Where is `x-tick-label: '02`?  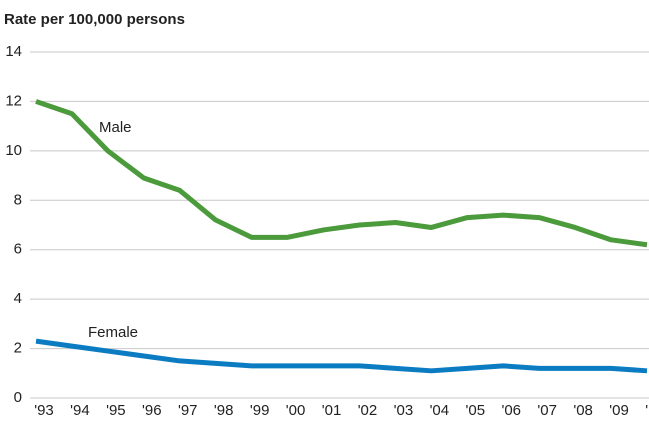
x-tick-label: '02 is located at coordinates (368, 410).